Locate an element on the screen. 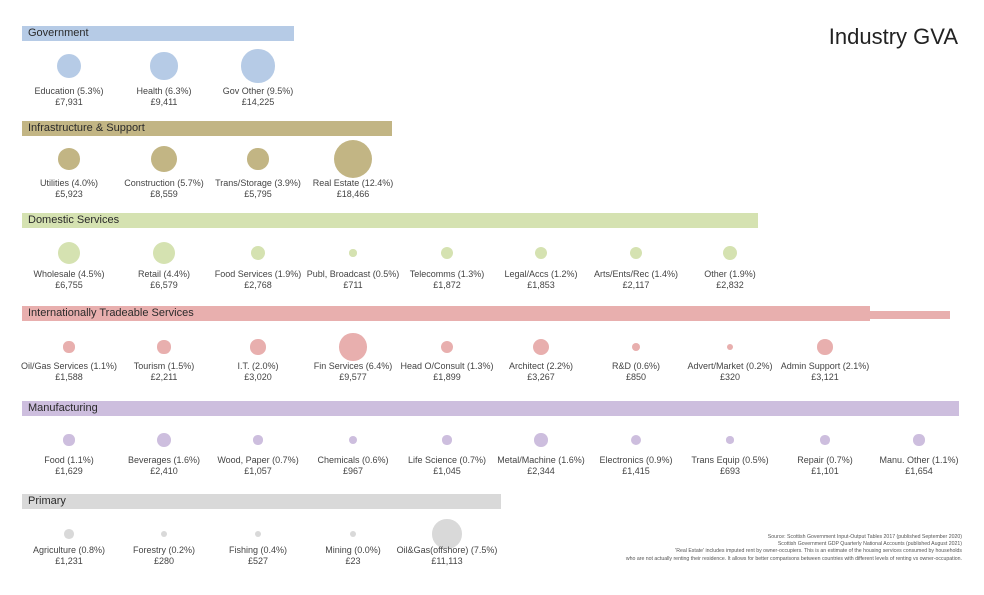 Image resolution: width=984 pixels, height=595 pixels. item-name: Other (1.9%) is located at coordinates (730, 274).